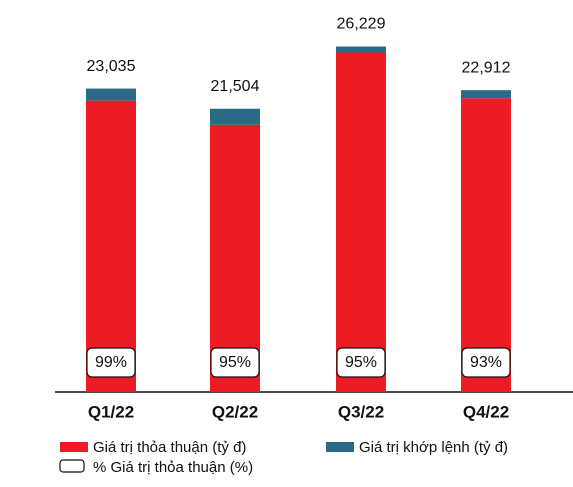  Describe the element at coordinates (111, 411) in the screenshot. I see `x-tick-label: Q1/22` at that location.